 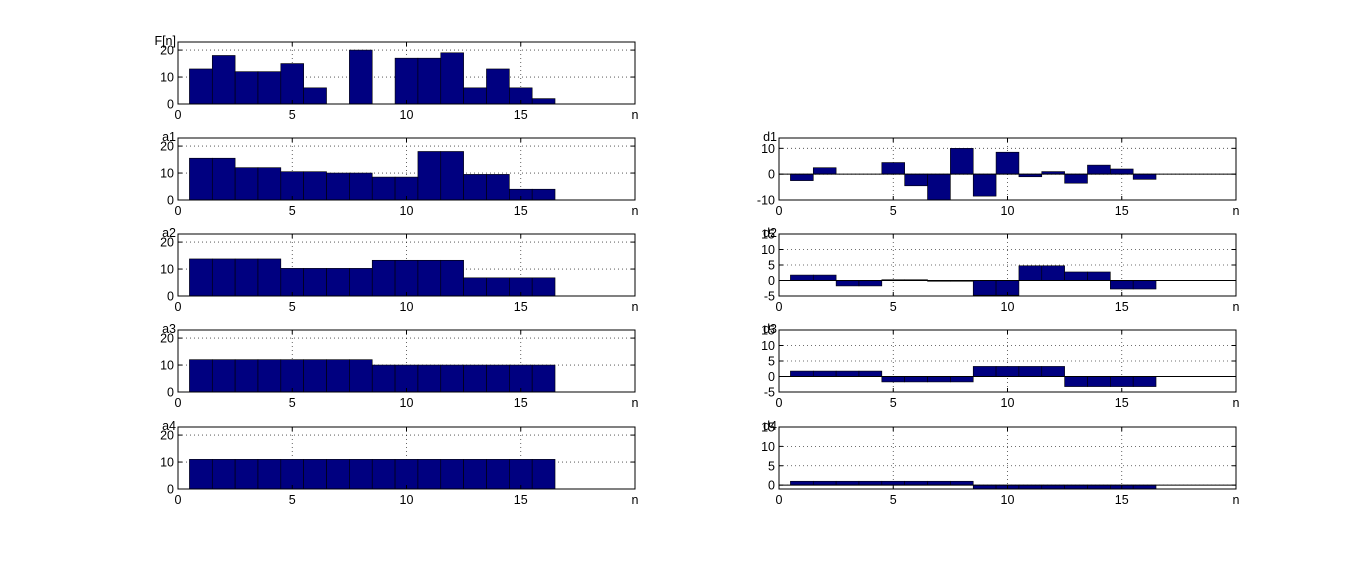 What do you see at coordinates (1000, 463) in the screenshot?
I see `subplot-d4: 0 5 10 15 0 5 10 15 n d4` at bounding box center [1000, 463].